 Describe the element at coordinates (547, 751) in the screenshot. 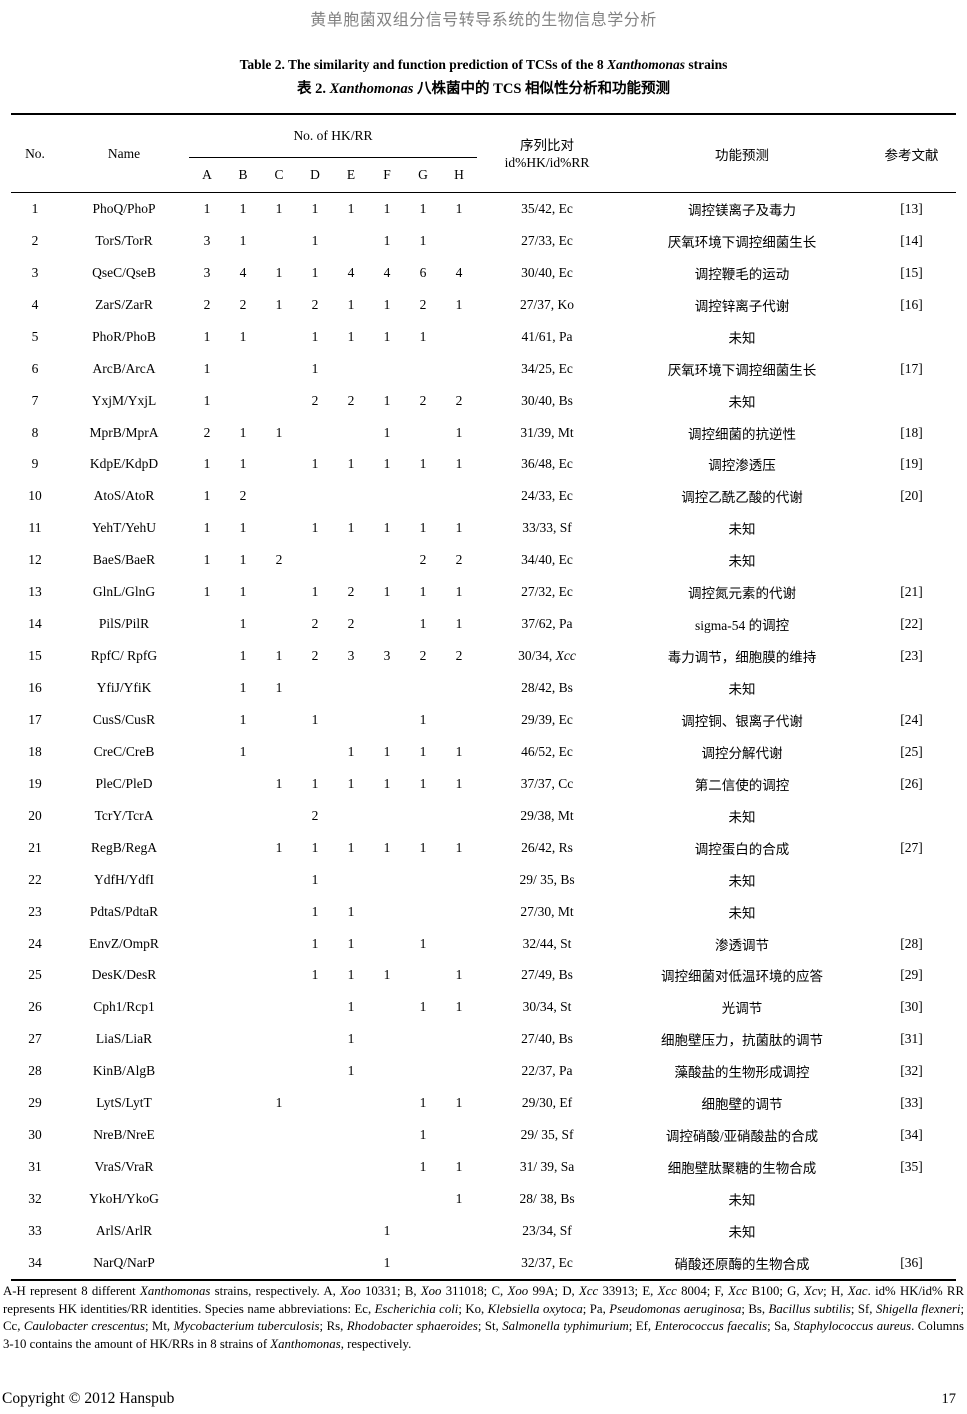

I see `cell-id-text: 46/52, Ec` at that location.